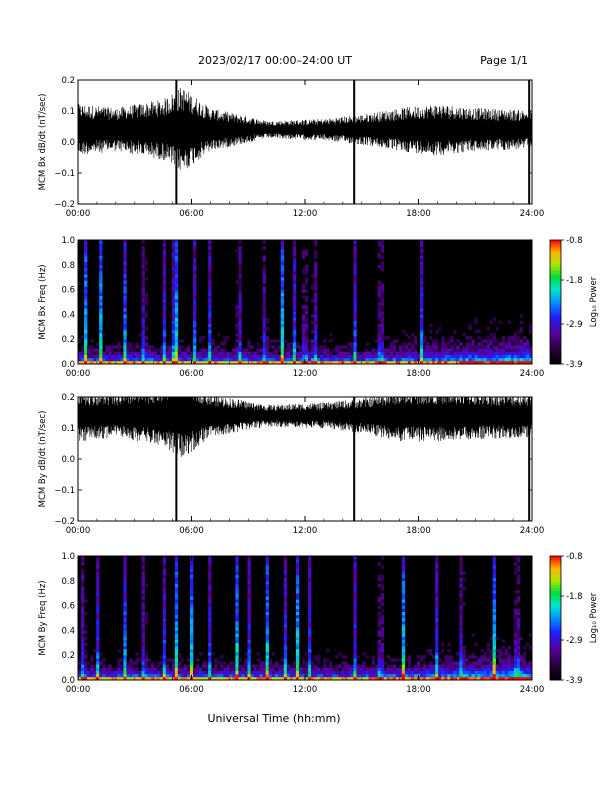  What do you see at coordinates (68, 315) in the screenshot?
I see `y-tick-label: 0.4` at bounding box center [68, 315].